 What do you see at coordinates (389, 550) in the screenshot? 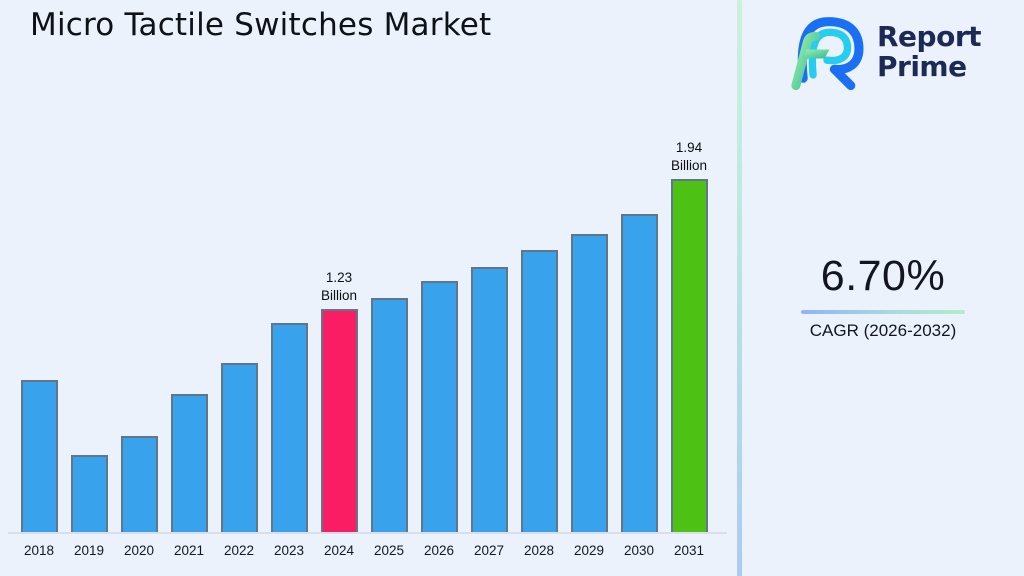
I see `x-tick-2025: 2025` at bounding box center [389, 550].